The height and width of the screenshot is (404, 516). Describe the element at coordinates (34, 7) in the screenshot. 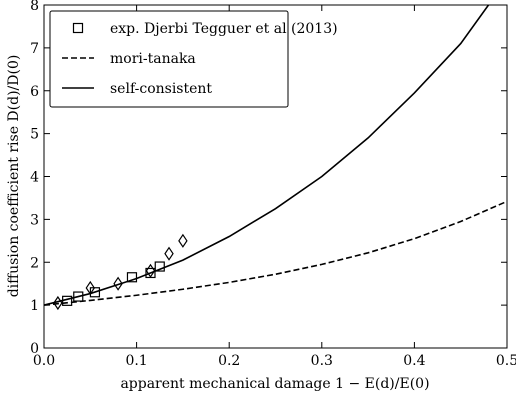

I see `y-tick-label: 8` at that location.